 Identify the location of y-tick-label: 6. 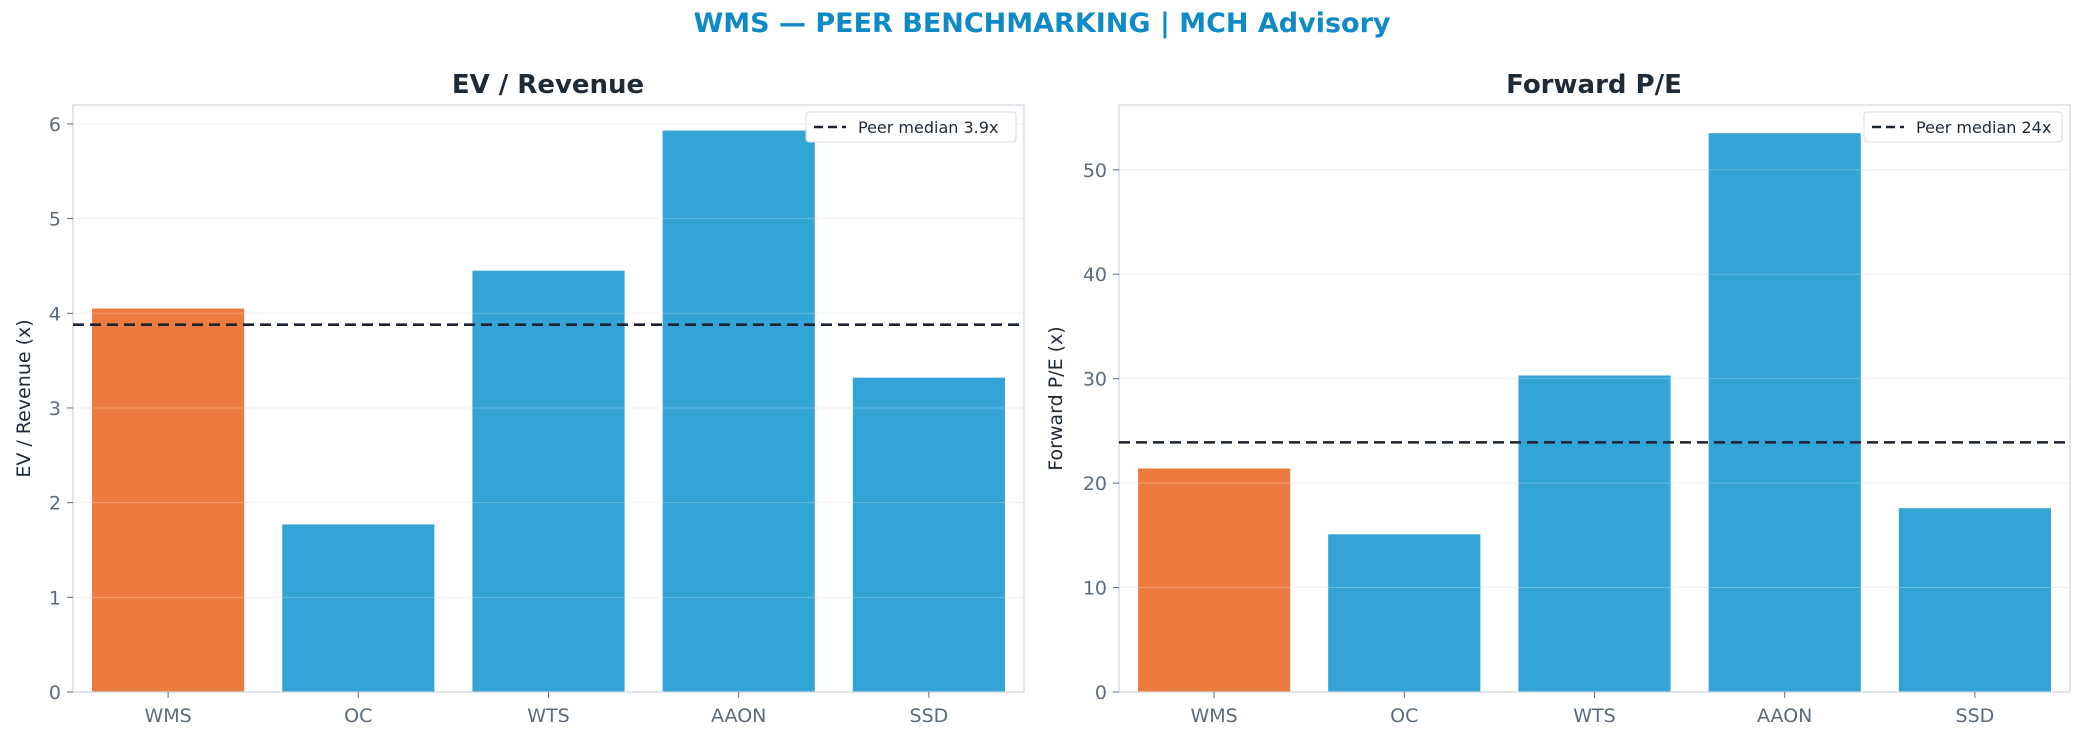
(55, 125).